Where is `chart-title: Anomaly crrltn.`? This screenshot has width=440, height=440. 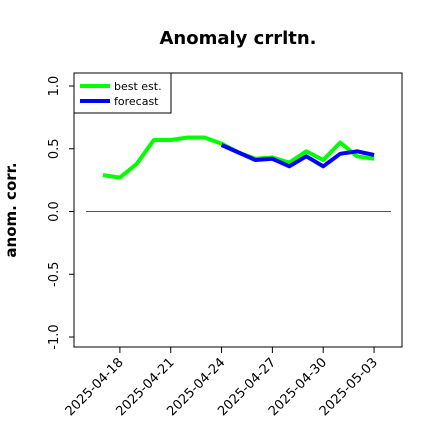
chart-title: Anomaly crrltn. is located at coordinates (237, 38).